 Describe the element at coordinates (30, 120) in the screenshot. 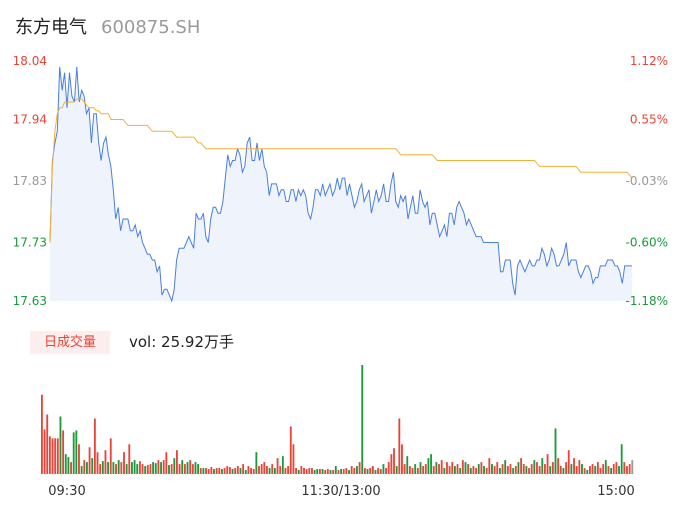

I see `price-tick-label: 17.94` at that location.